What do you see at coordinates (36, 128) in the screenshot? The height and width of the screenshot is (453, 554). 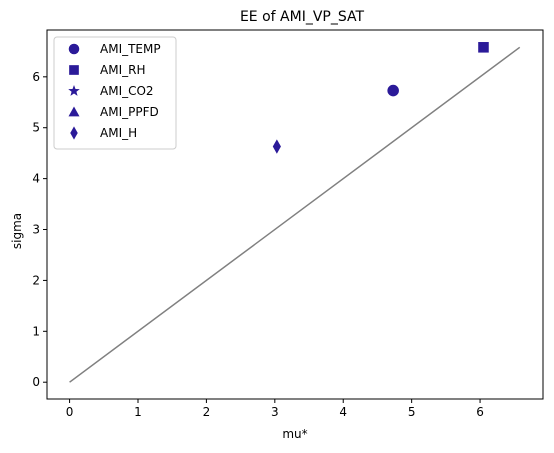 I see `y-tick-label: 5` at bounding box center [36, 128].